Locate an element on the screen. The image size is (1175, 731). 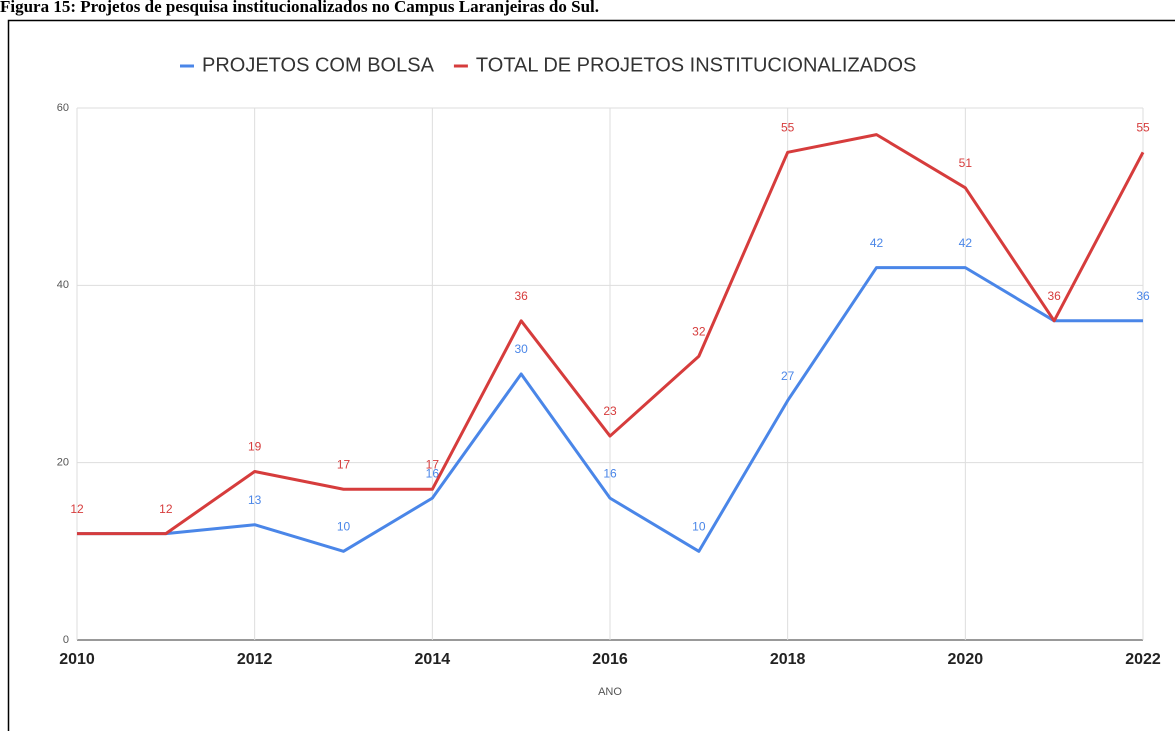
data-label: 23 is located at coordinates (610, 411).